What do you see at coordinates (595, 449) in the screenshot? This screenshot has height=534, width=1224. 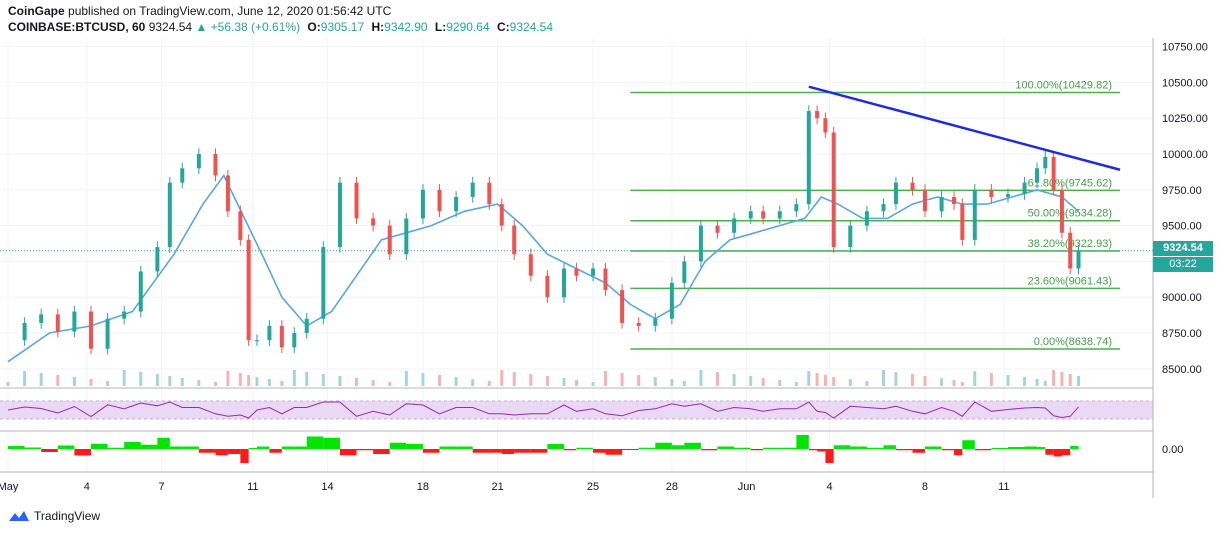 I see `momentum-histogram: 0.00` at bounding box center [595, 449].